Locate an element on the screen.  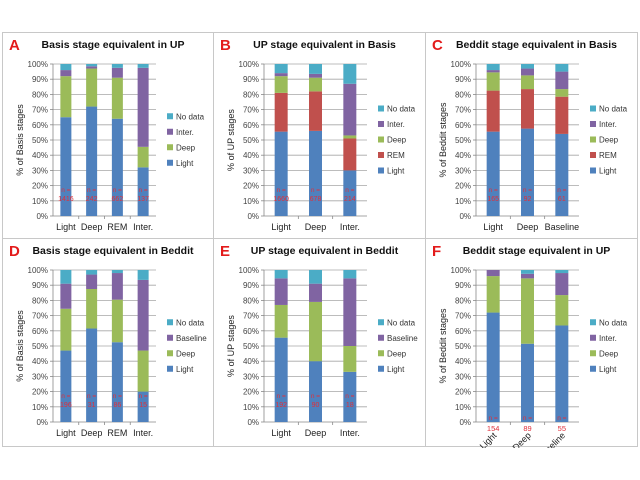
bar-baseline-no-data is located at coordinates (562, 68).